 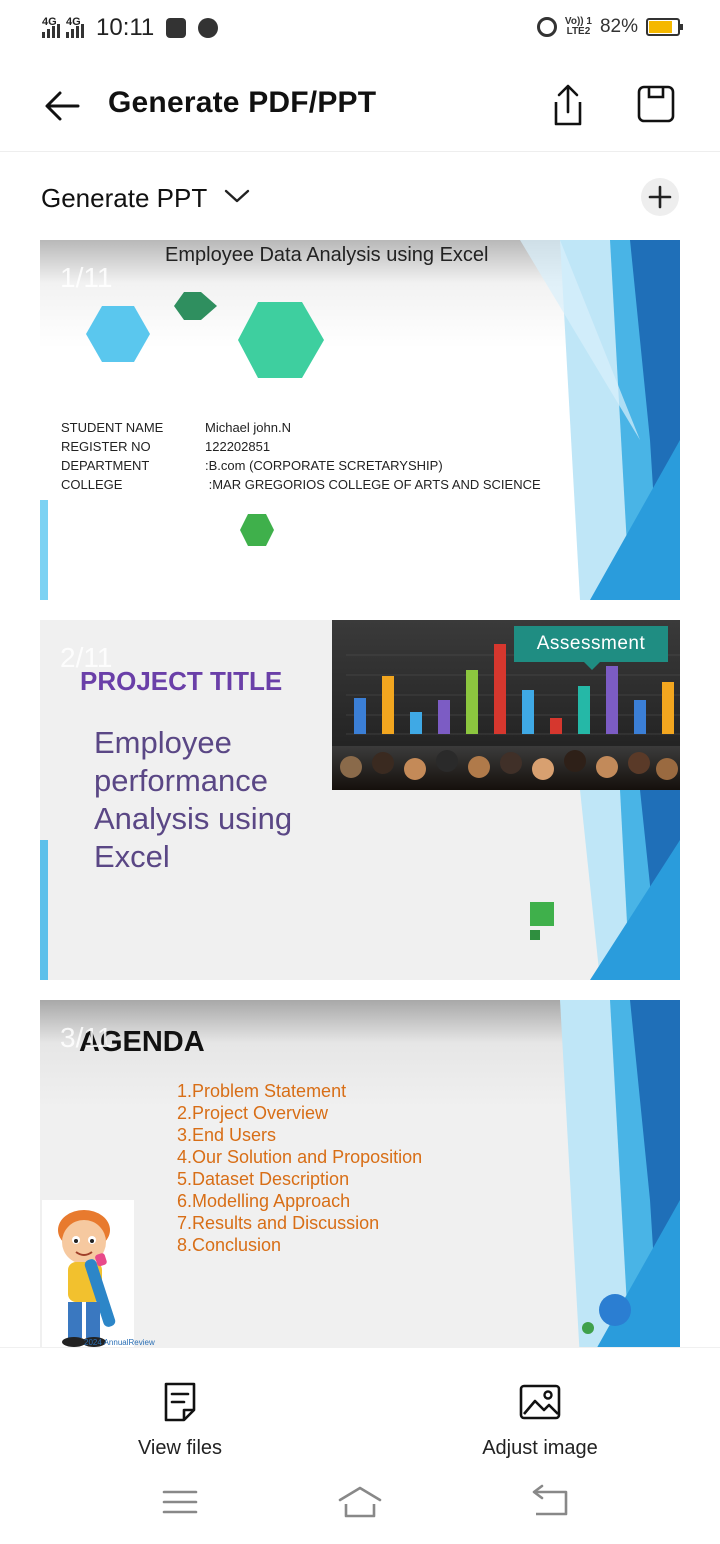 I want to click on system-nav-bar, so click(x=360, y=1504).